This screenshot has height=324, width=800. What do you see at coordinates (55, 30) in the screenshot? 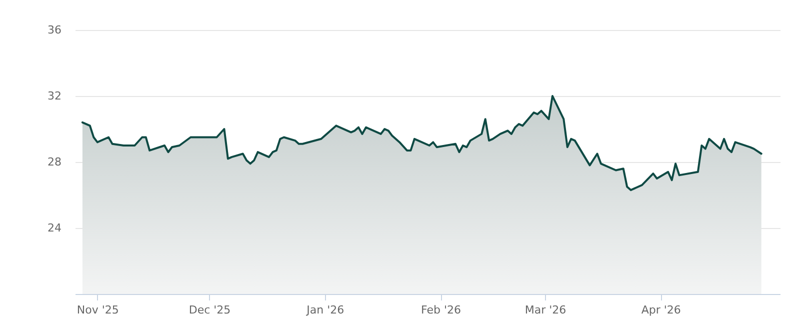
I see `y-tick-label: 36` at bounding box center [55, 30].